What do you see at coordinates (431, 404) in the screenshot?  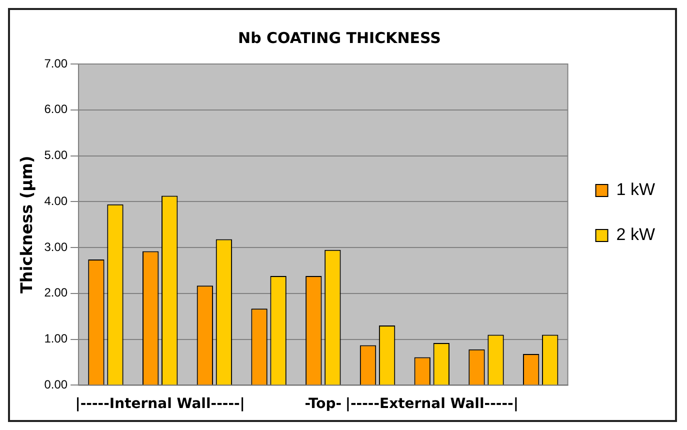 I see `x-tick-label: |-----External Wall-----|` at bounding box center [431, 404].